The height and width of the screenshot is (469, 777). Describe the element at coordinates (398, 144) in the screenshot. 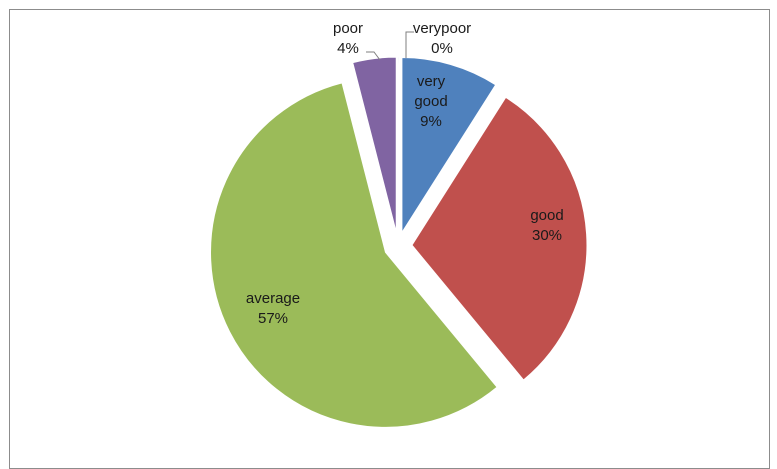

I see `pie-slice-verypoor` at that location.